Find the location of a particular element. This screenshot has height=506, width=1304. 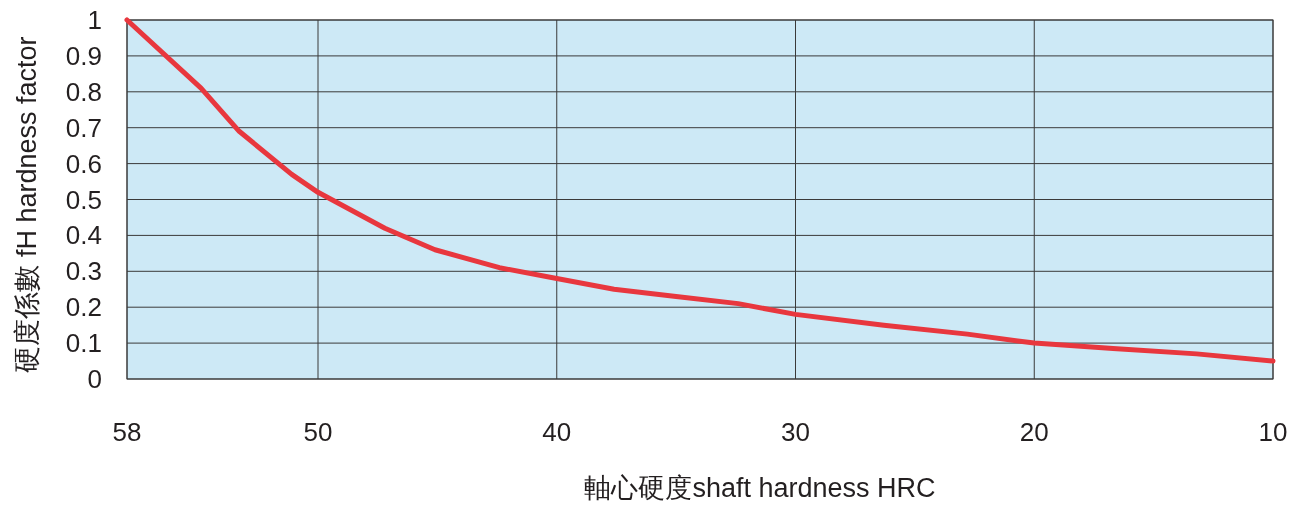

y-axis-title: 硬度係數 fH hardness factor is located at coordinates (27, 204).